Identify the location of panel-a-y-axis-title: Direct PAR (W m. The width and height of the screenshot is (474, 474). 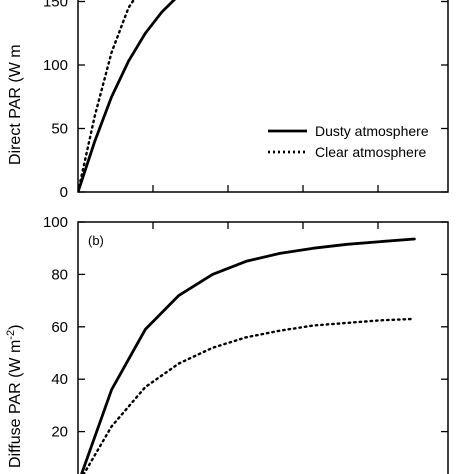
(15, 104).